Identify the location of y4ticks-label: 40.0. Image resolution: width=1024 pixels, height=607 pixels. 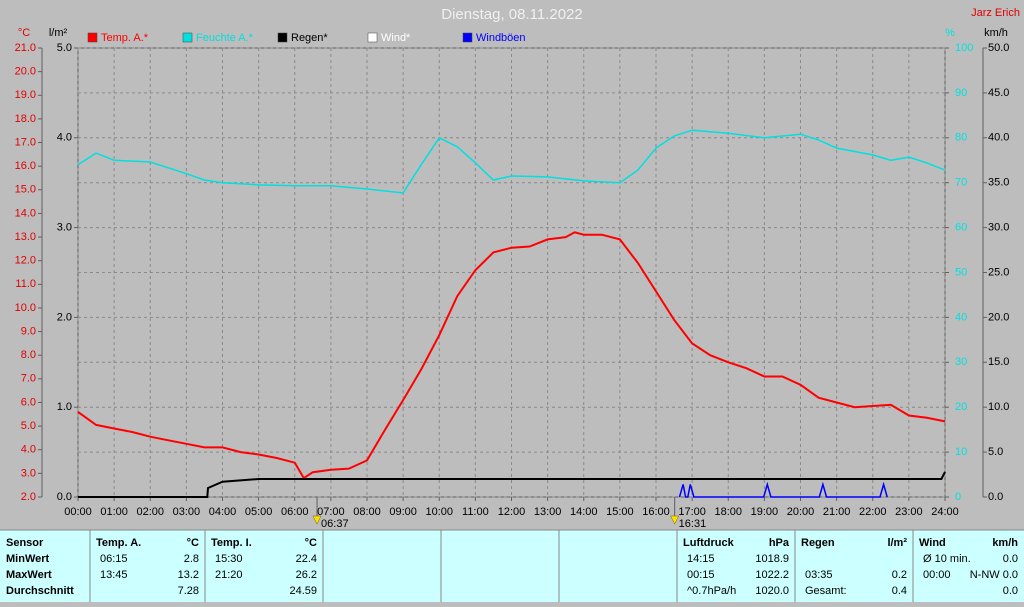
(998, 138).